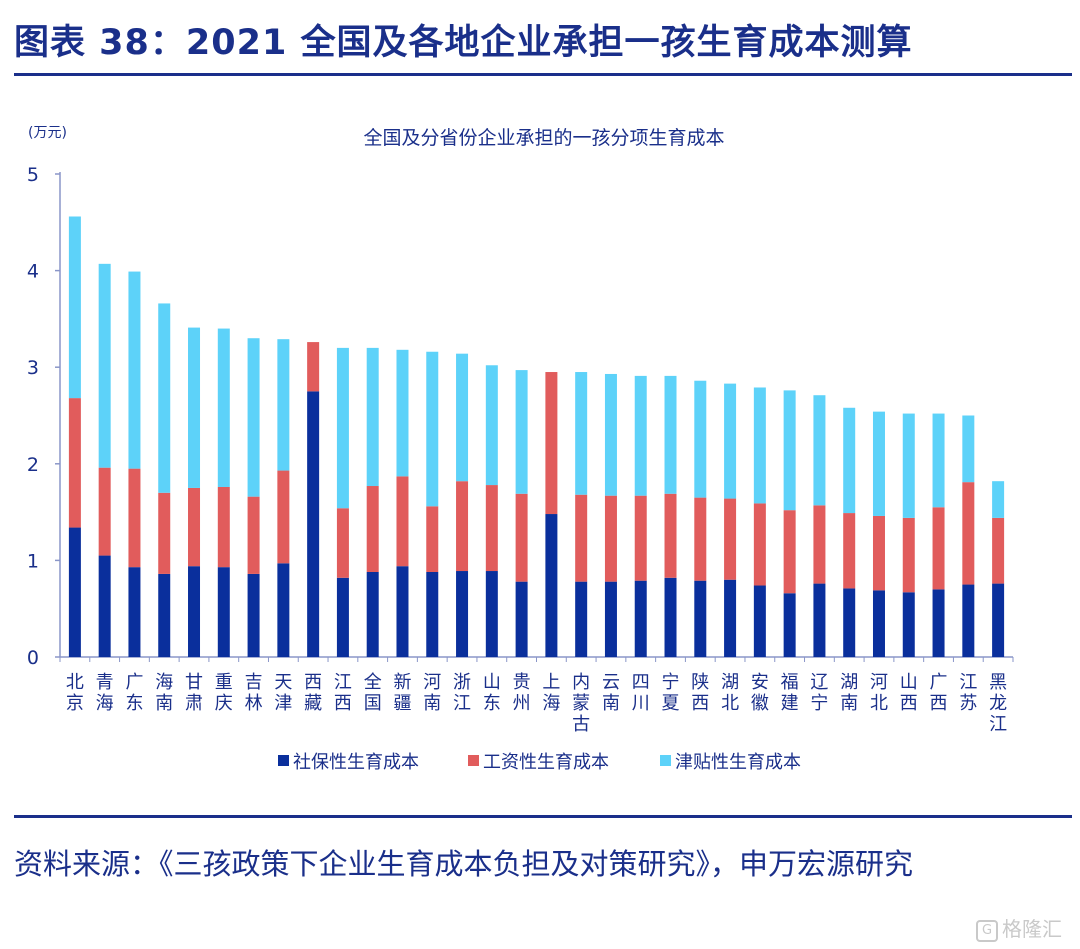  Describe the element at coordinates (968, 693) in the screenshot. I see `x-category-label: 江苏` at that location.